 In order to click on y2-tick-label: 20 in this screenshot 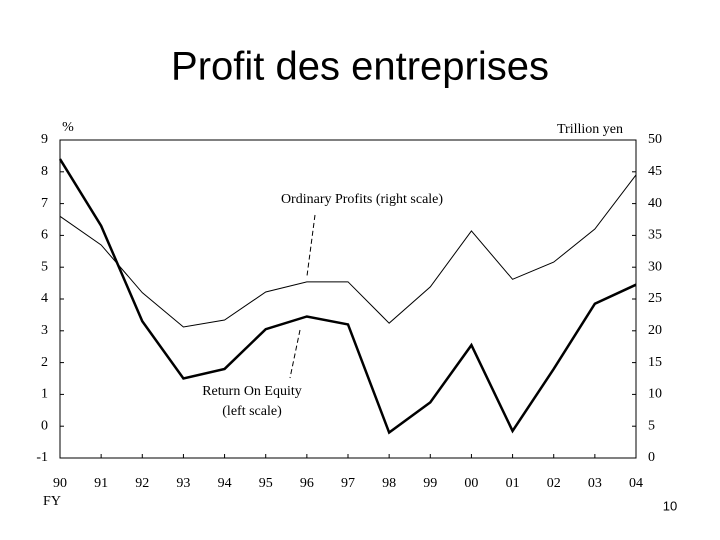, I will do `click(655, 330)`.